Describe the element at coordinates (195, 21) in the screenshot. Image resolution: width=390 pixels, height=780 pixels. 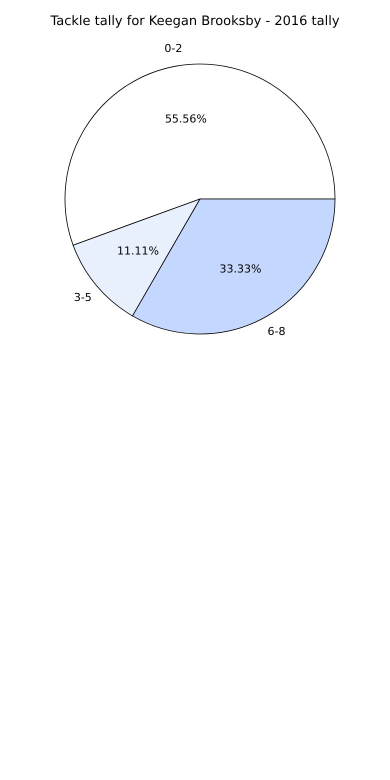
I see `chart-title: Tackle tally for Keegan Brooksby - 2016 tally` at that location.